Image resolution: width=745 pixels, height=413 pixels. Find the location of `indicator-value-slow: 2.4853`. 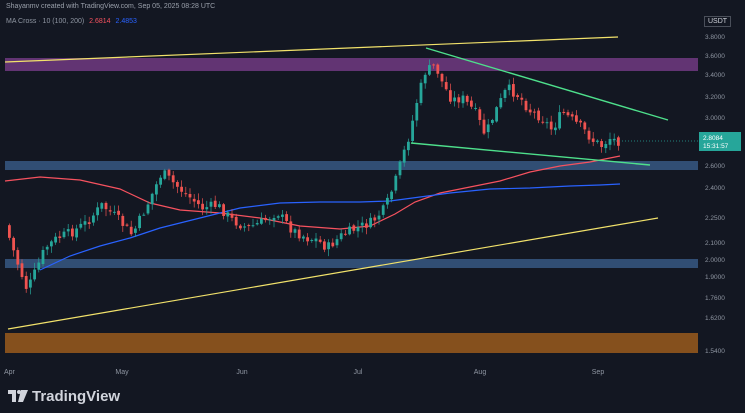

indicator-value-slow: 2.4853 is located at coordinates (126, 21).